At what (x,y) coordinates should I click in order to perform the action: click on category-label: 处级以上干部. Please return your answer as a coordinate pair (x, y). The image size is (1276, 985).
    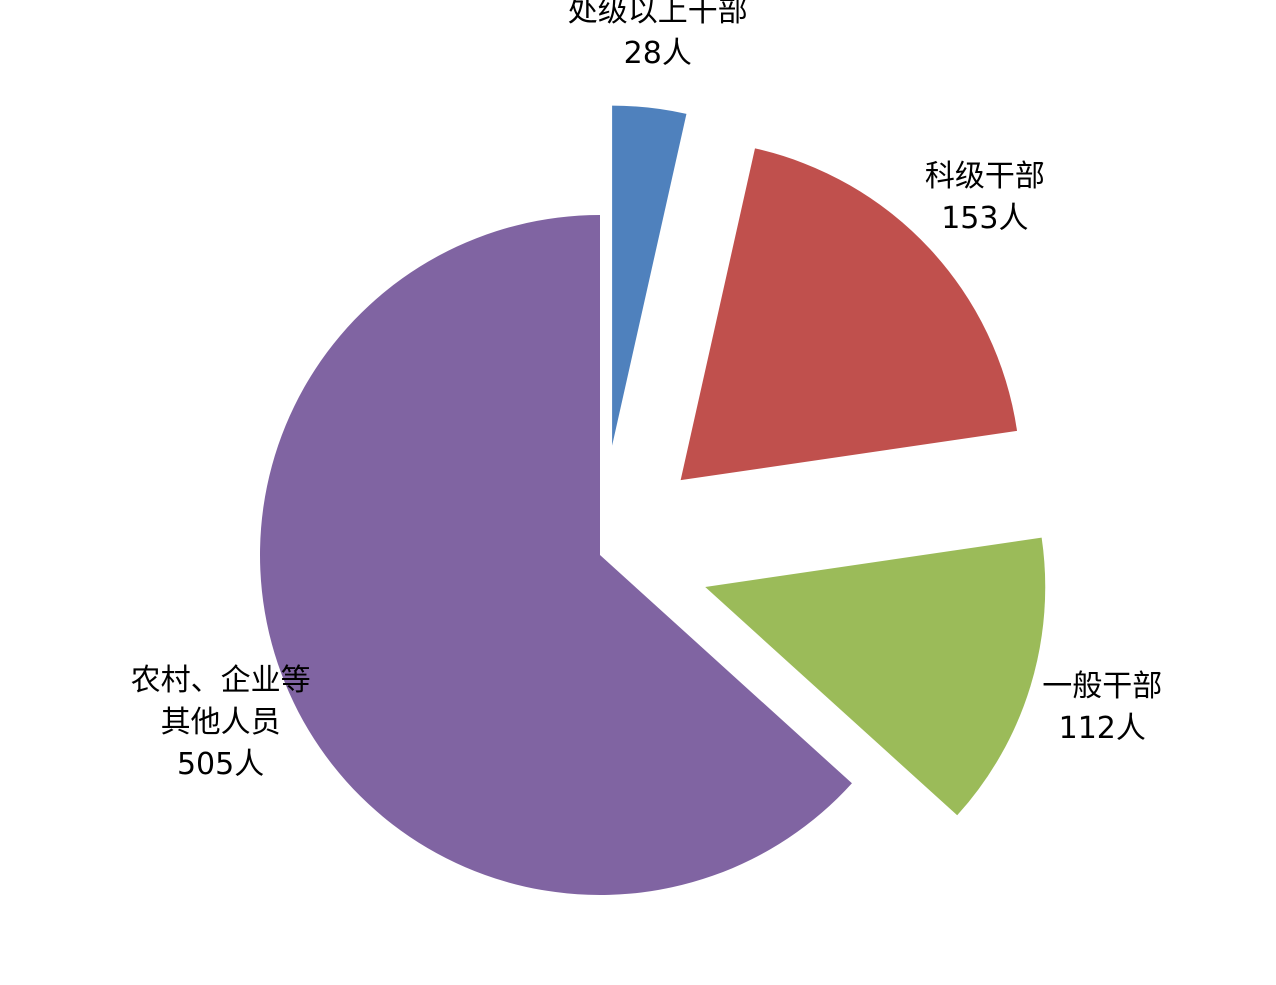
    Looking at the image, I should click on (657, 15).